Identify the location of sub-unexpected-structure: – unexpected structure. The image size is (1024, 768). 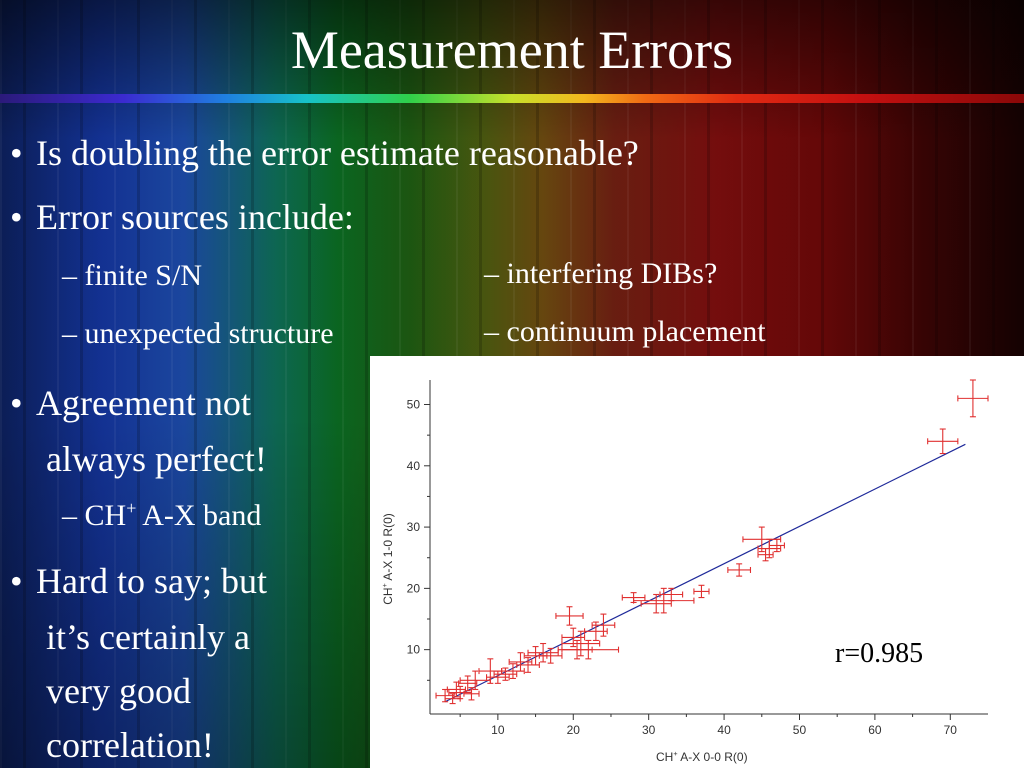
(198, 333).